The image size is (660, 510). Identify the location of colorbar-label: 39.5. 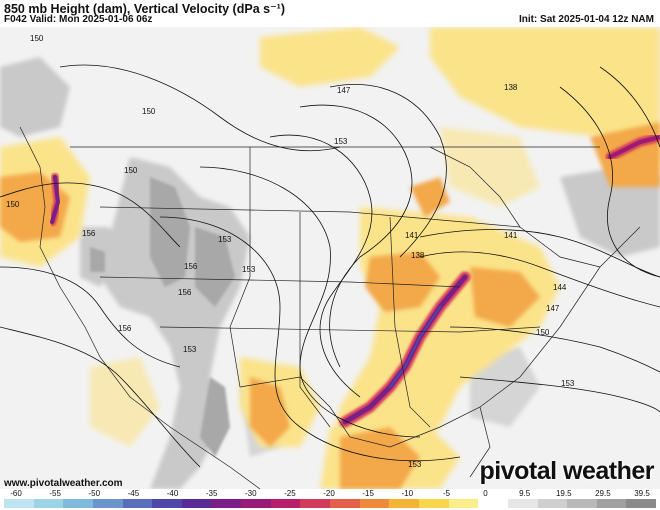
(642, 493).